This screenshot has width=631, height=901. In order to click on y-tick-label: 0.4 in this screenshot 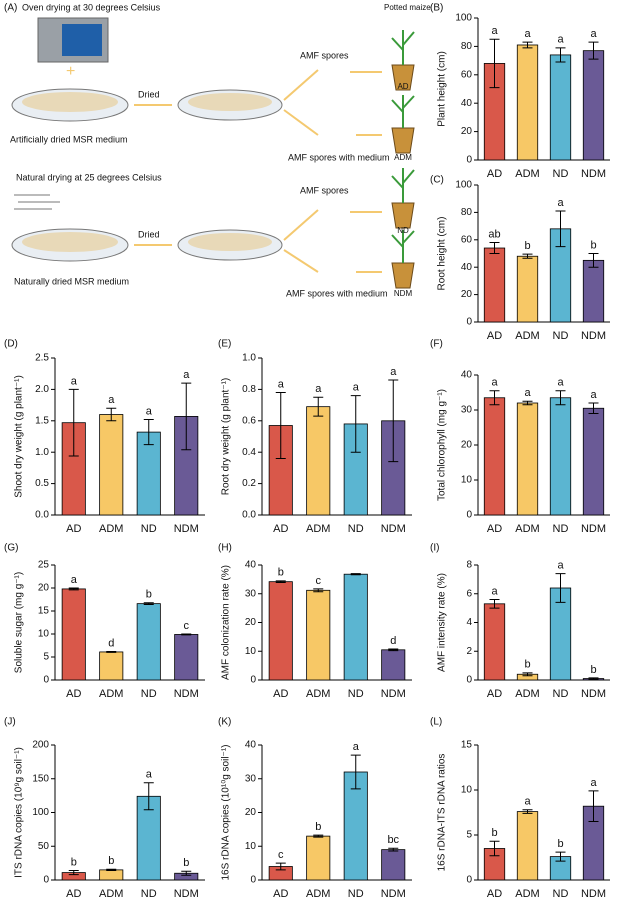, I will do `click(249, 452)`.